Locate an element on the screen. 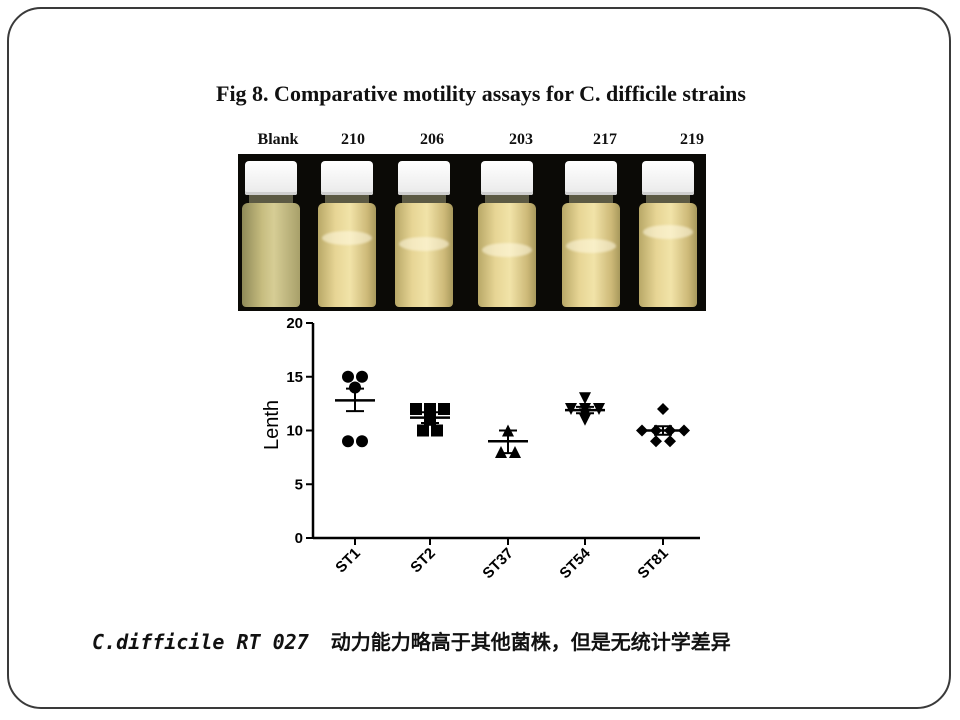  vial-label-blank: Blank is located at coordinates (278, 139).